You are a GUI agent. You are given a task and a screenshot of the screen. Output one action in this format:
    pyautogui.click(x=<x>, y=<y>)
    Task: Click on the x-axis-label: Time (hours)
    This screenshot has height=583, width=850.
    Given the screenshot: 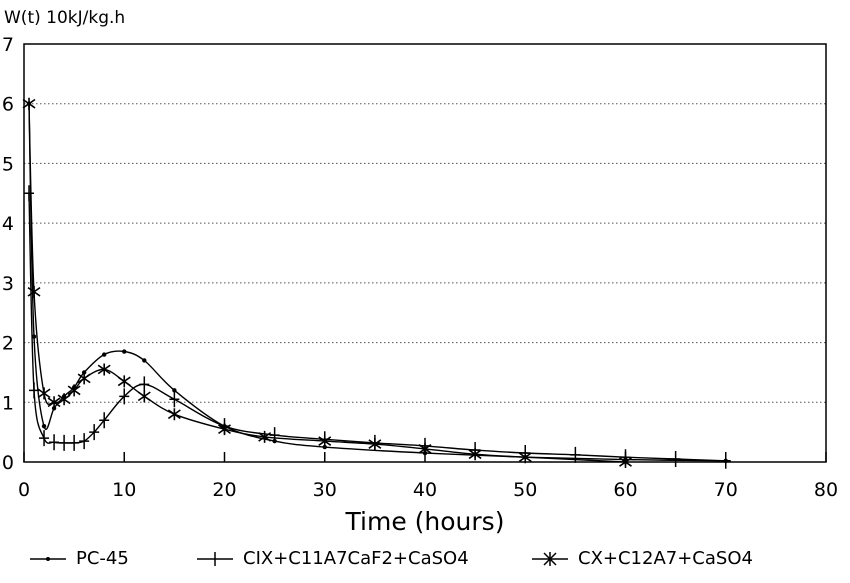 What is the action you would take?
    pyautogui.click(x=425, y=521)
    